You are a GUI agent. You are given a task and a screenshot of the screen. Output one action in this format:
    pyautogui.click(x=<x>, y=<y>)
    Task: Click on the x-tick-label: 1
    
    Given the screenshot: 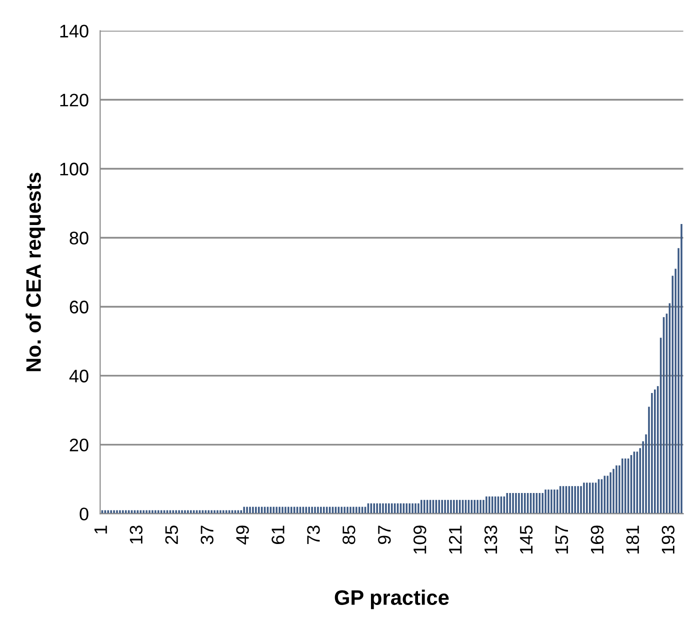 What is the action you would take?
    pyautogui.click(x=100, y=530)
    